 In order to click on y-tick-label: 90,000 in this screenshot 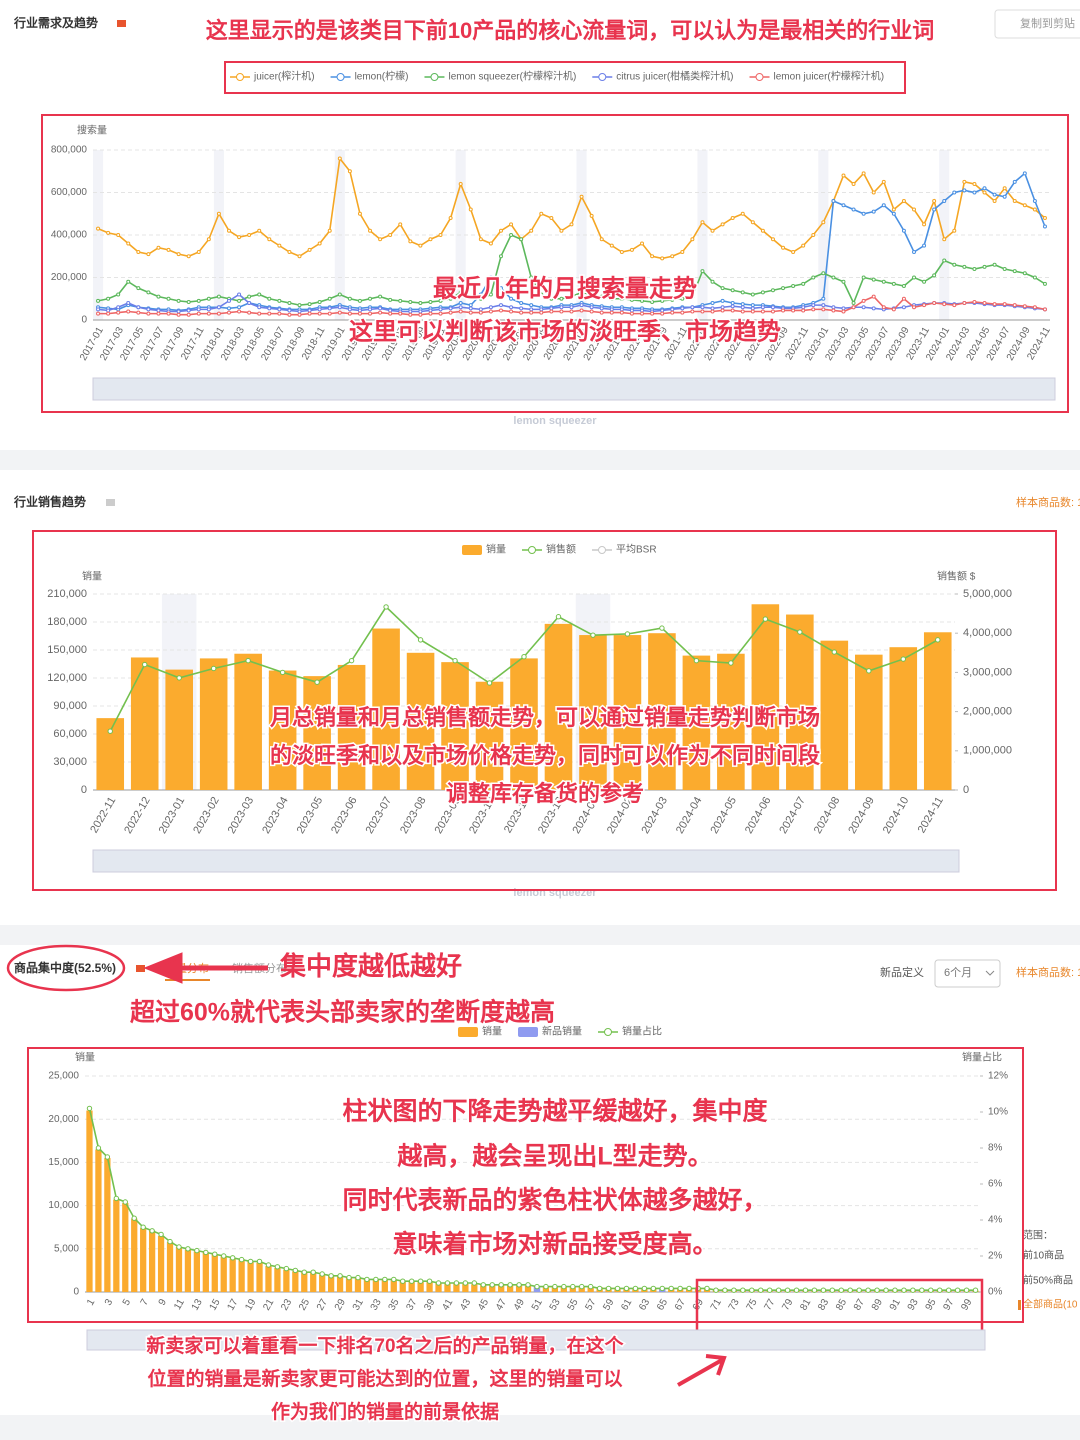, I will do `click(70, 706)`.